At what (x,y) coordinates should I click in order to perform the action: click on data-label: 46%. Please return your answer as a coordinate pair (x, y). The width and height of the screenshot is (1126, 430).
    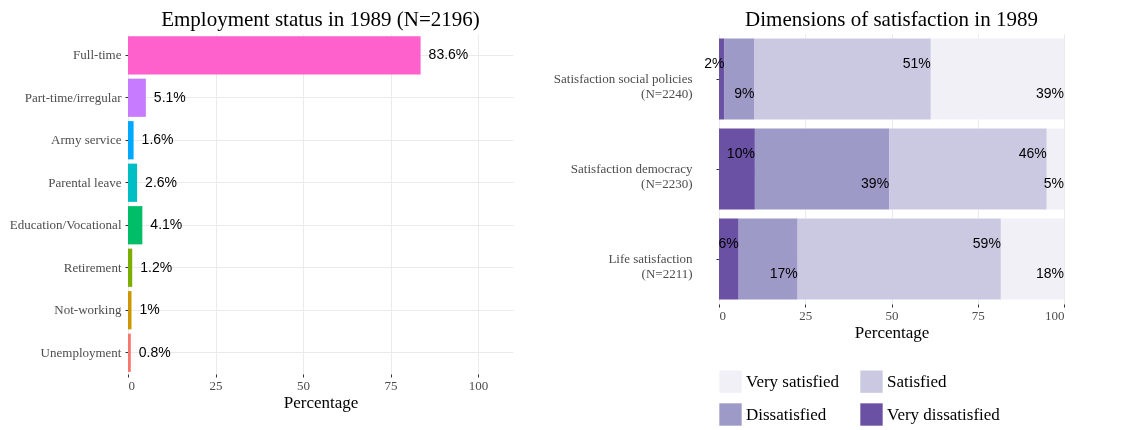
    Looking at the image, I should click on (1032, 153).